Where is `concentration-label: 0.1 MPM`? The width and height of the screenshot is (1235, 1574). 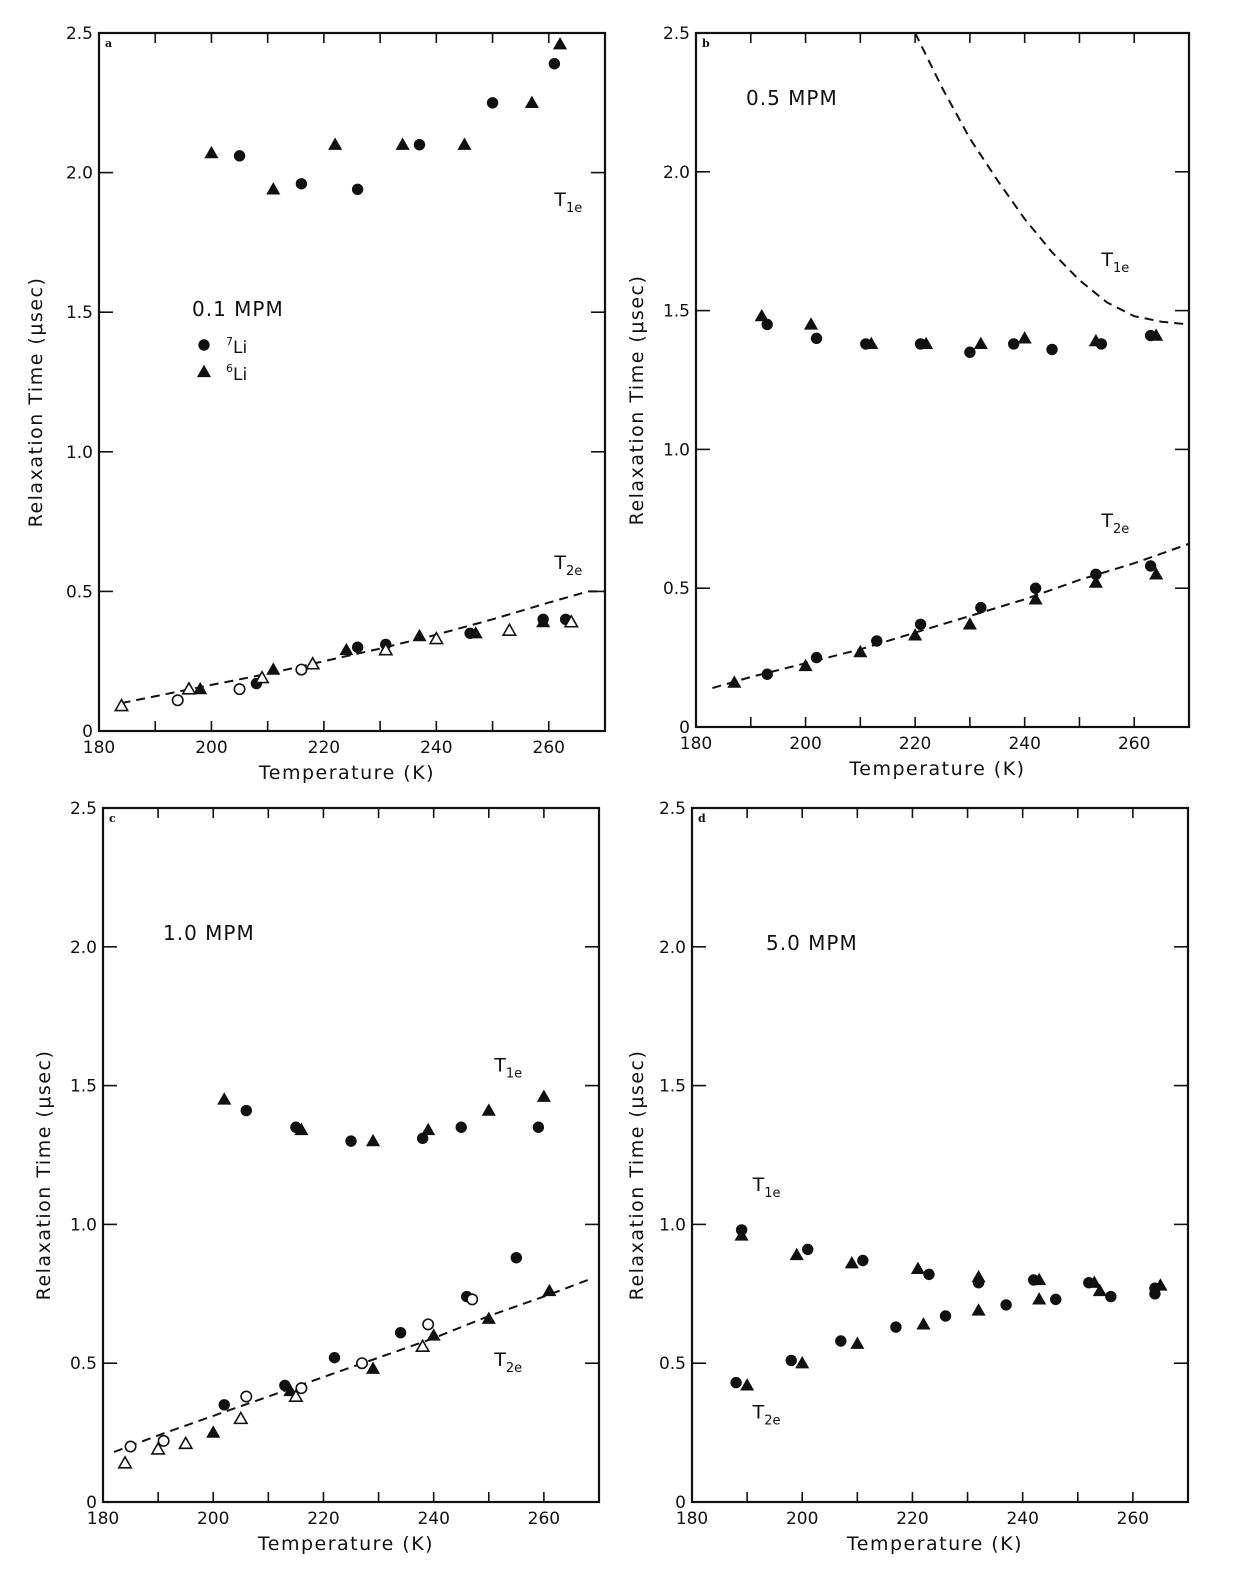
concentration-label: 0.1 MPM is located at coordinates (238, 309).